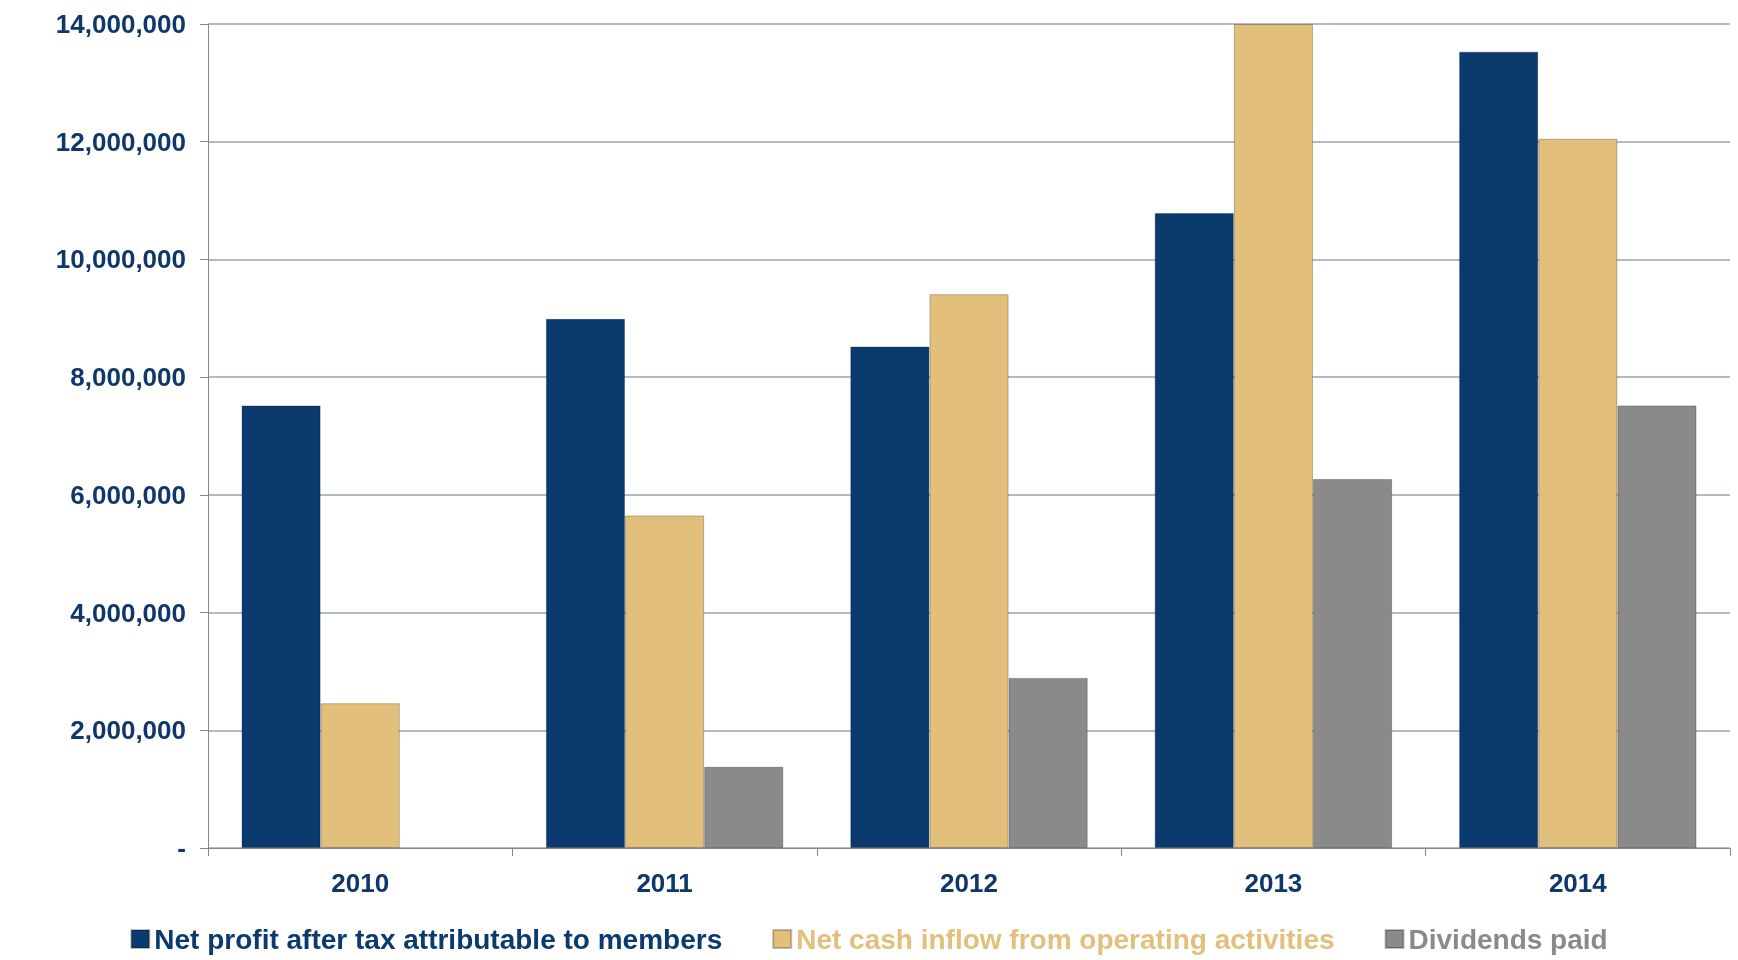  What do you see at coordinates (360, 883) in the screenshot?
I see `x-tick-label: 2010` at bounding box center [360, 883].